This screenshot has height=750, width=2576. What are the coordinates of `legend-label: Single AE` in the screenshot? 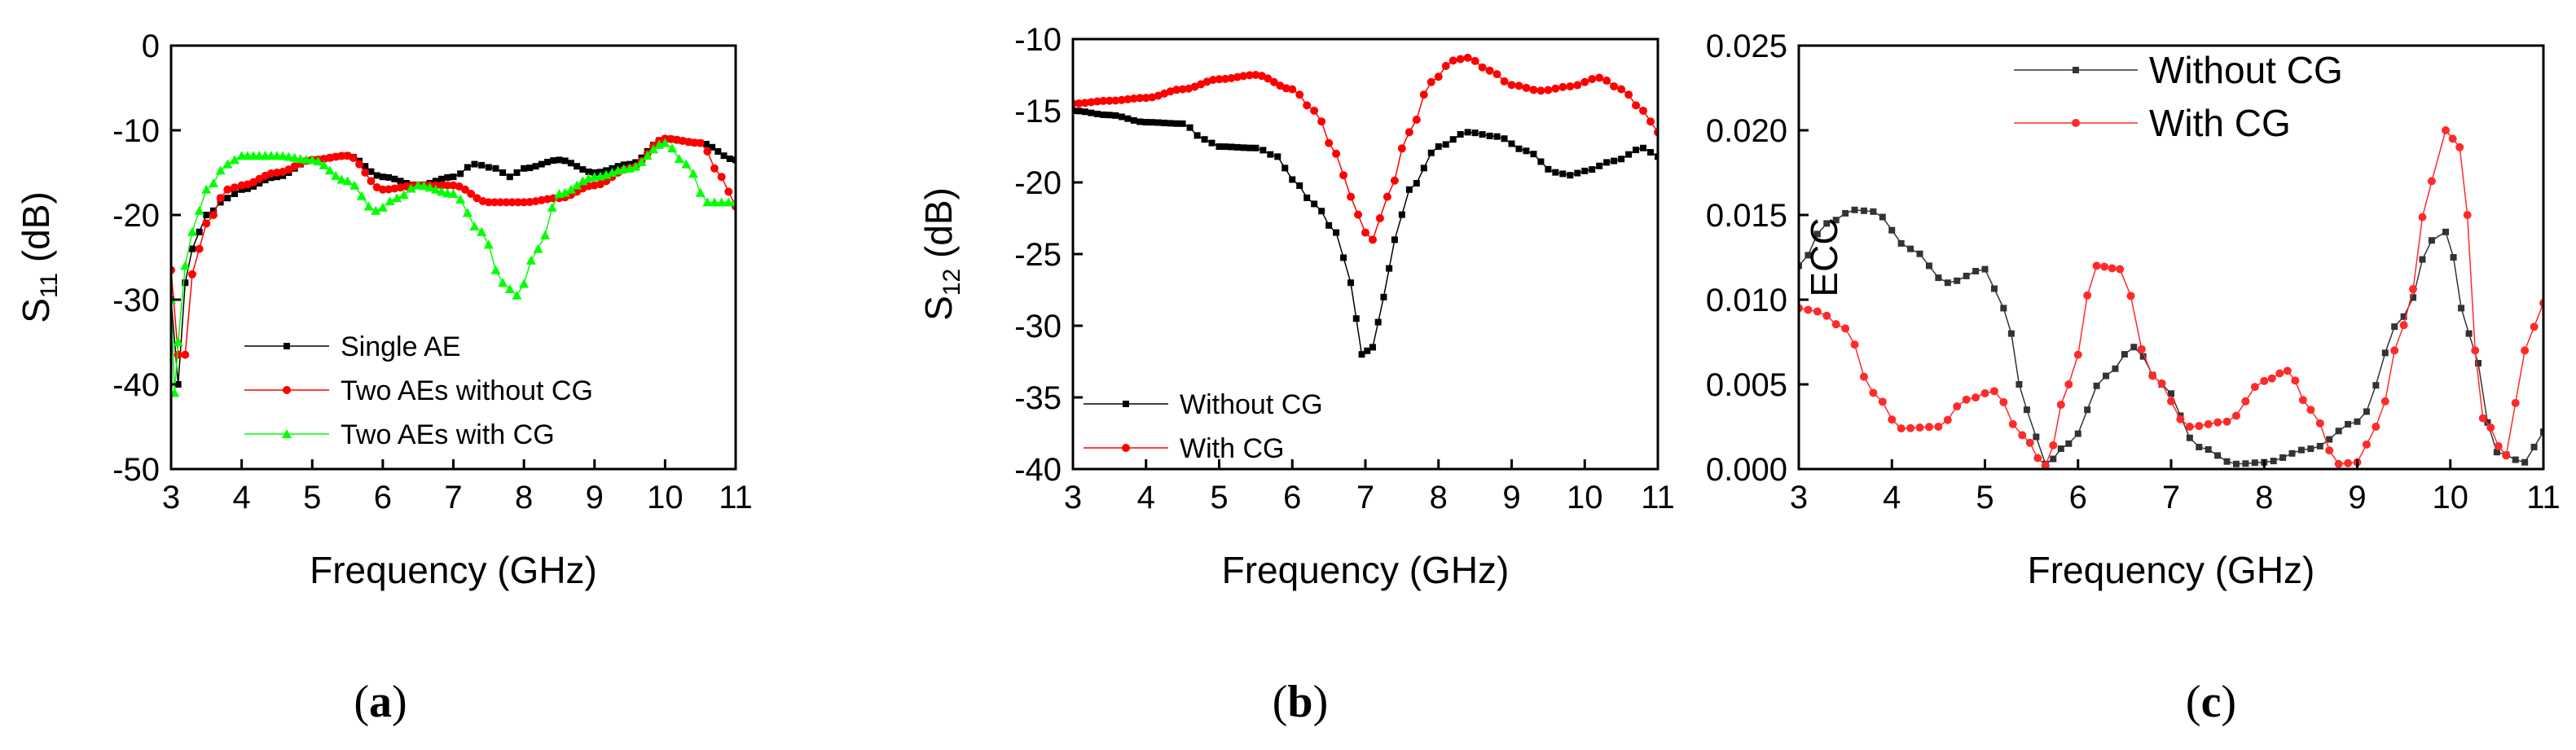 It's located at (400, 346).